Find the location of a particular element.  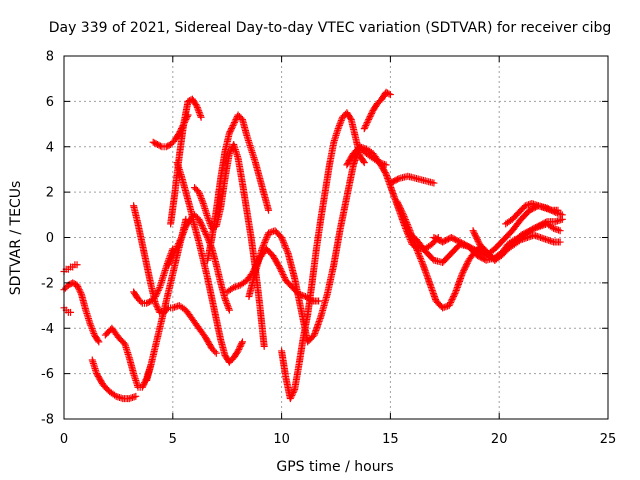

x-tick-label: 5 is located at coordinates (173, 439).